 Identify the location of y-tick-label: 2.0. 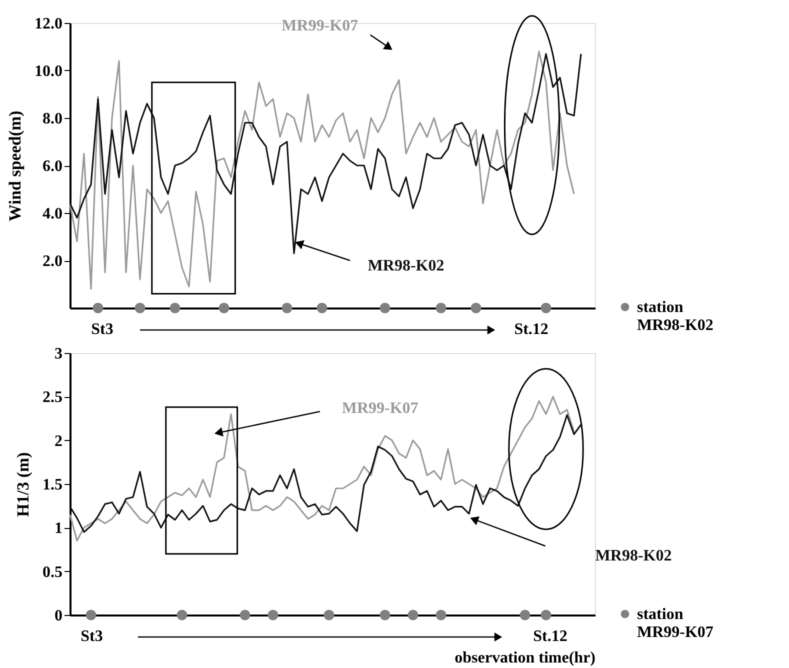
(52, 261).